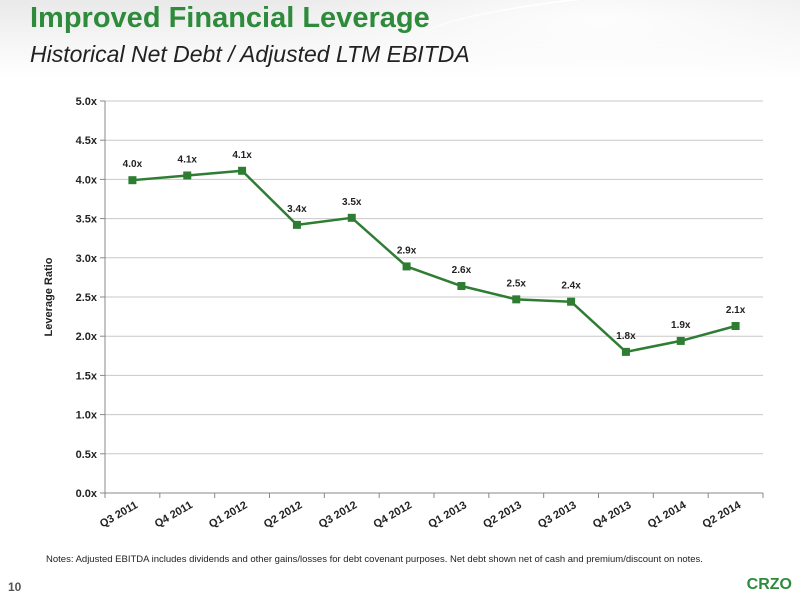 The image size is (800, 600). I want to click on data-label: 3.5x, so click(352, 202).